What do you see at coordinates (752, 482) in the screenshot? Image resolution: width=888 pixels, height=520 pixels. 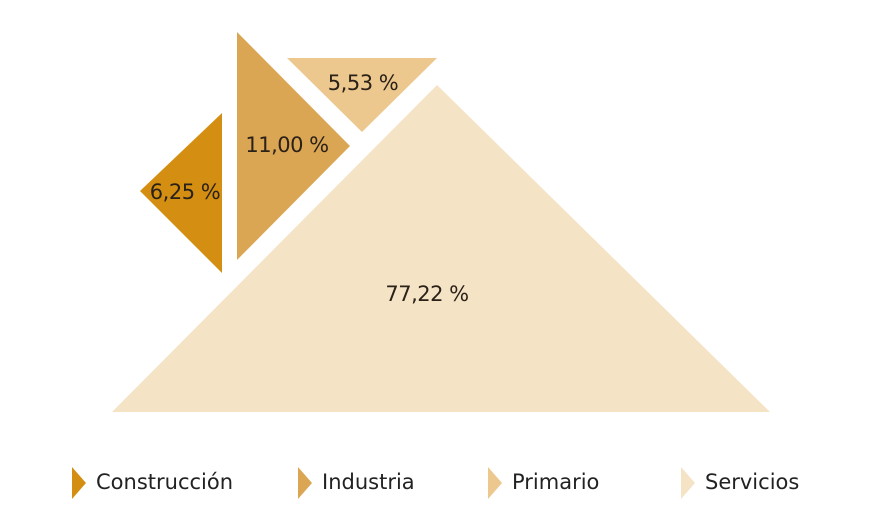 I see `legend-label: Servicios` at bounding box center [752, 482].